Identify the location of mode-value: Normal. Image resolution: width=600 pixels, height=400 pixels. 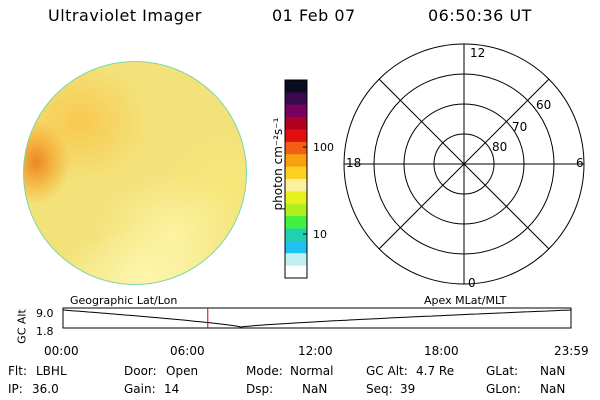
(312, 371).